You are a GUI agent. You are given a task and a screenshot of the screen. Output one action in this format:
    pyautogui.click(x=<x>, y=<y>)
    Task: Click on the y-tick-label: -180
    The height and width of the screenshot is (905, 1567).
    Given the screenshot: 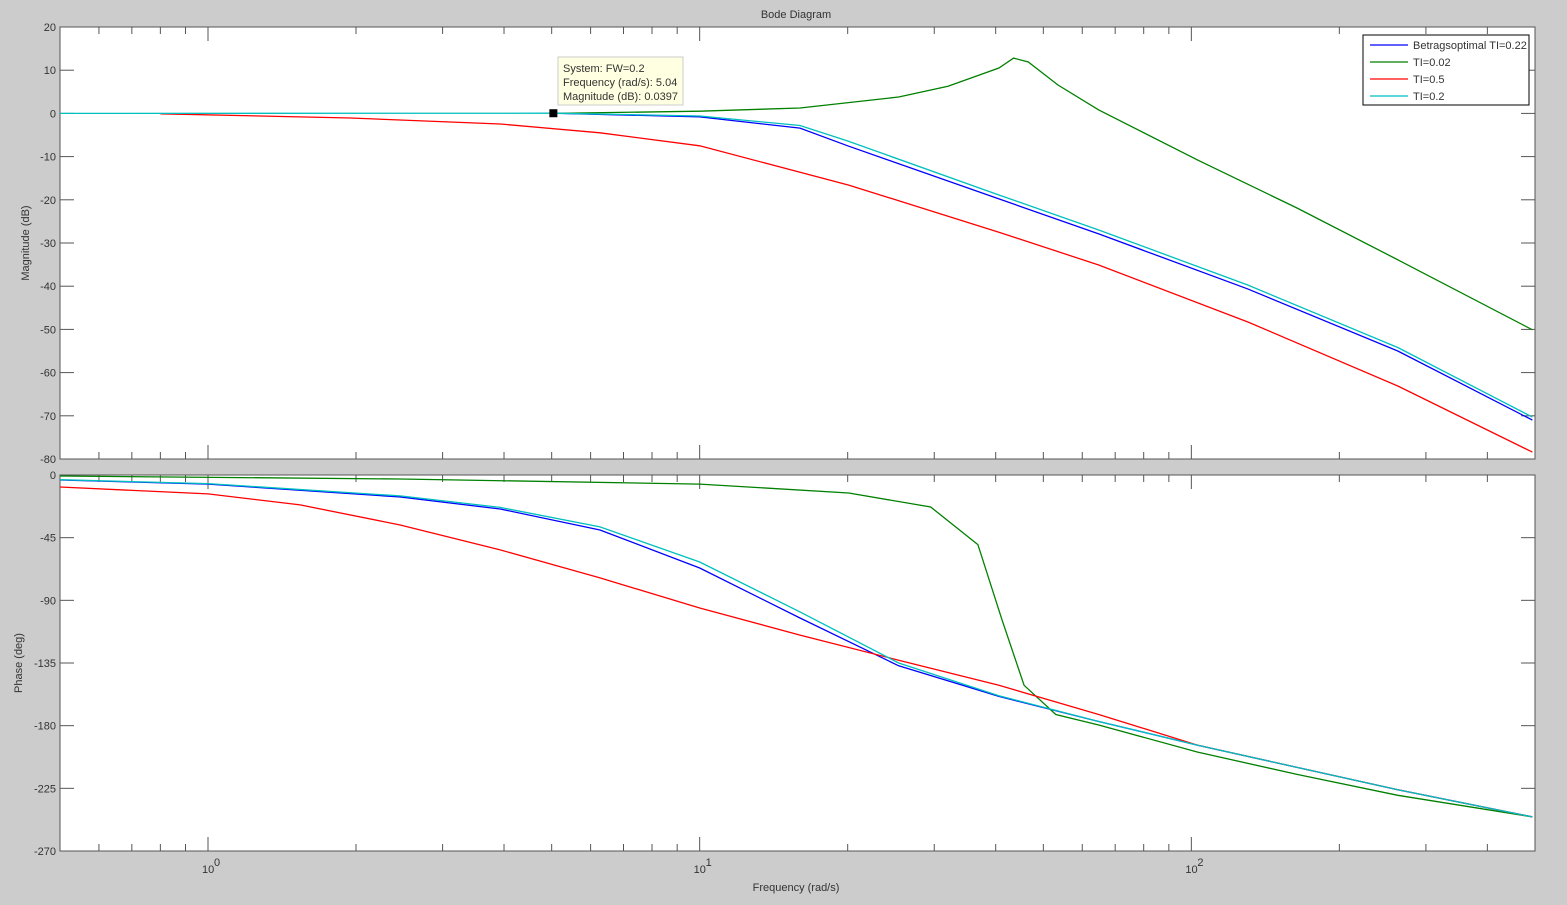 What is the action you would take?
    pyautogui.click(x=45, y=727)
    